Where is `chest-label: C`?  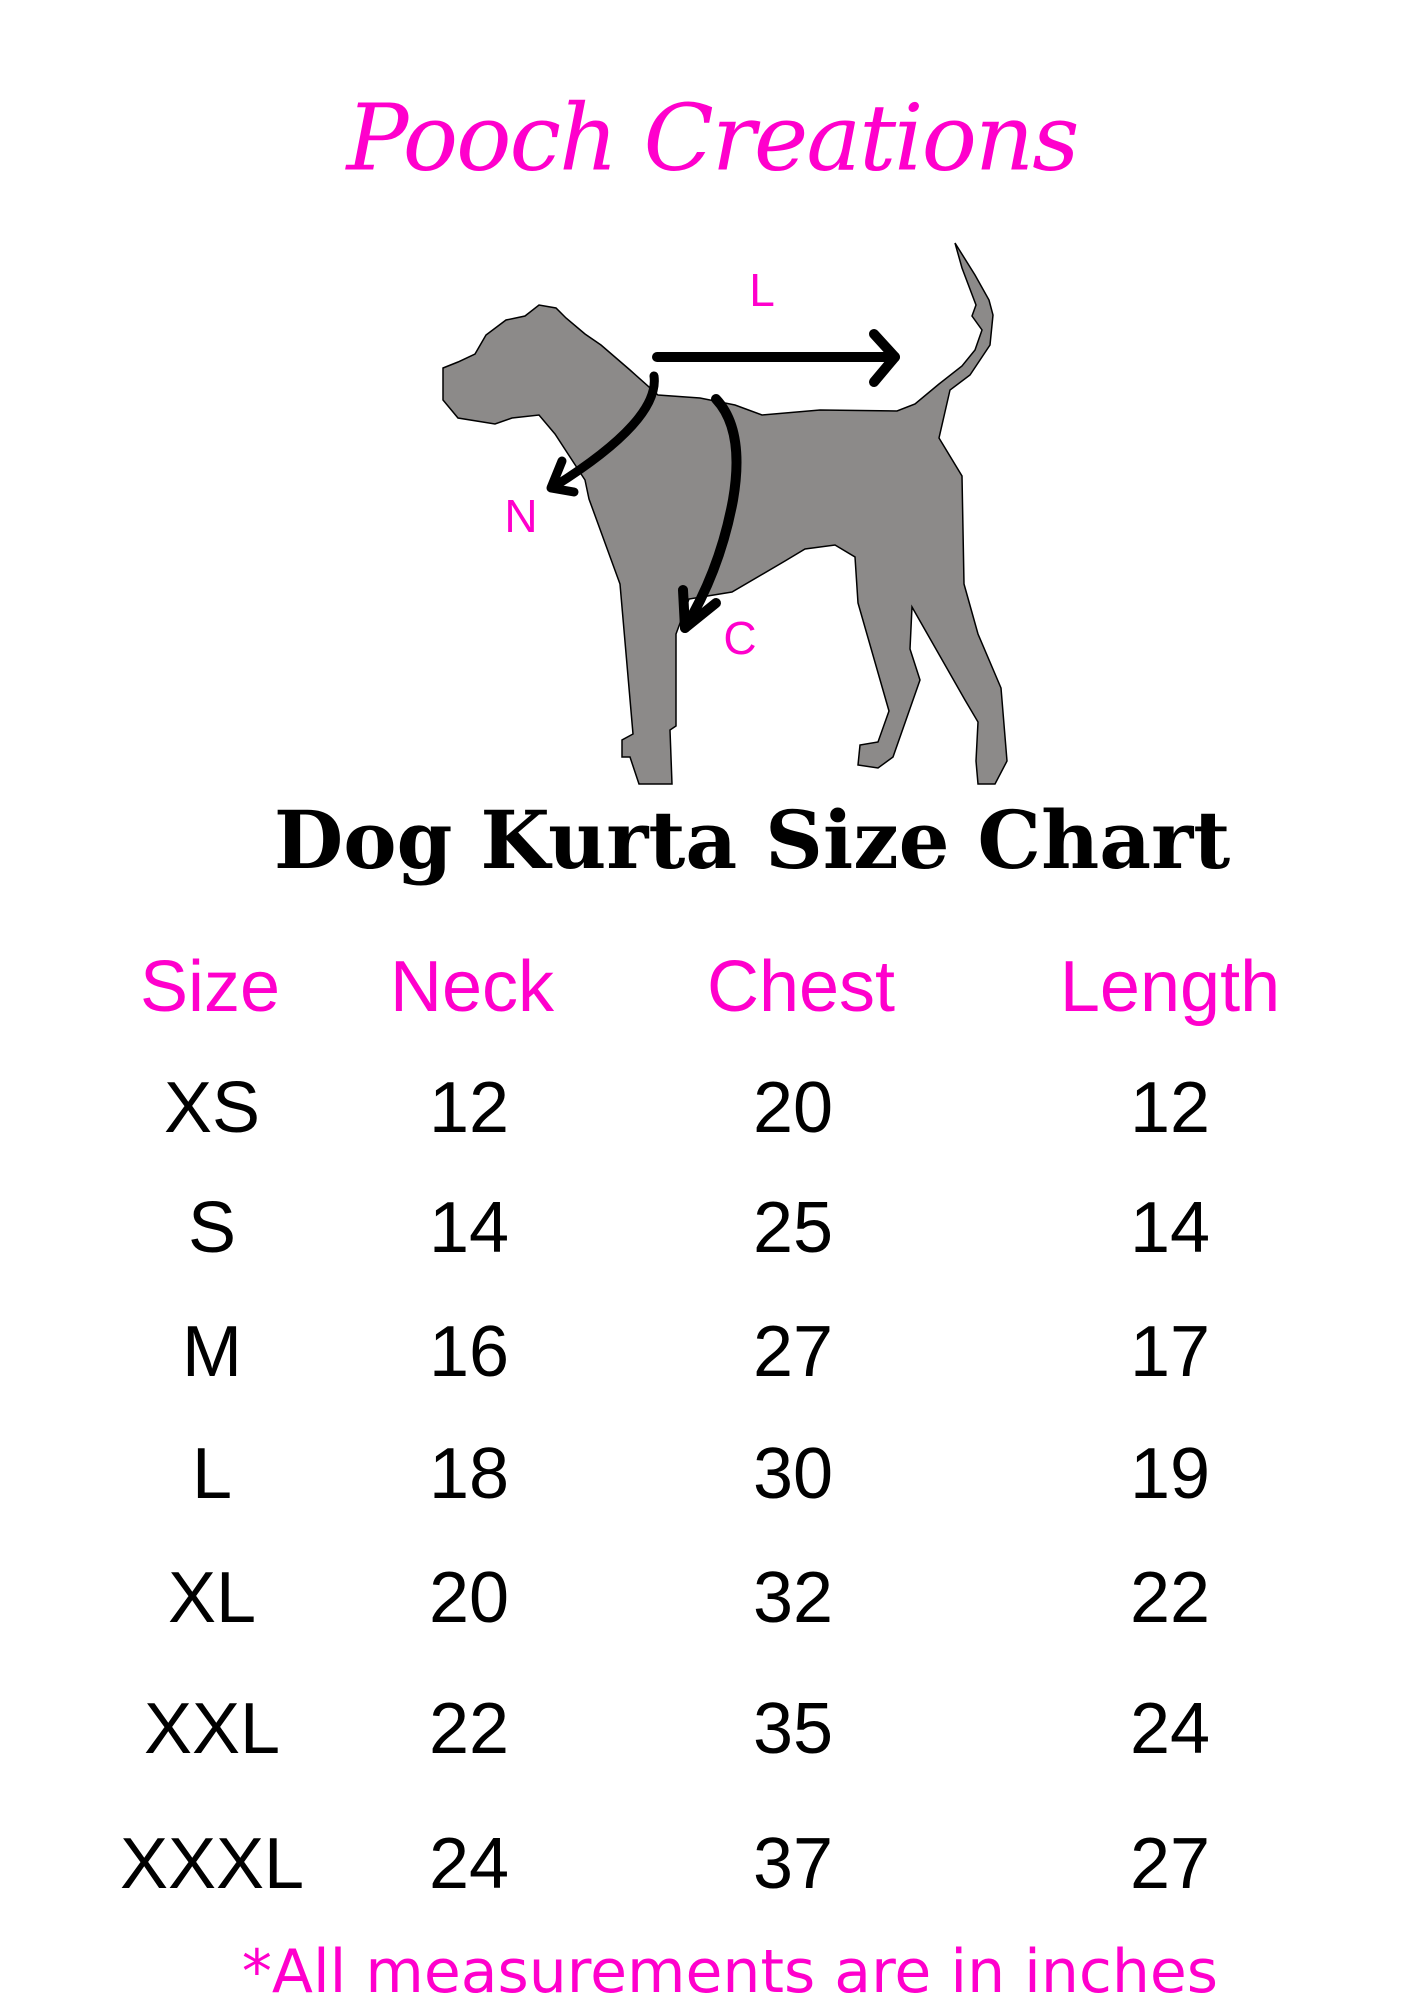 chest-label: C is located at coordinates (740, 638).